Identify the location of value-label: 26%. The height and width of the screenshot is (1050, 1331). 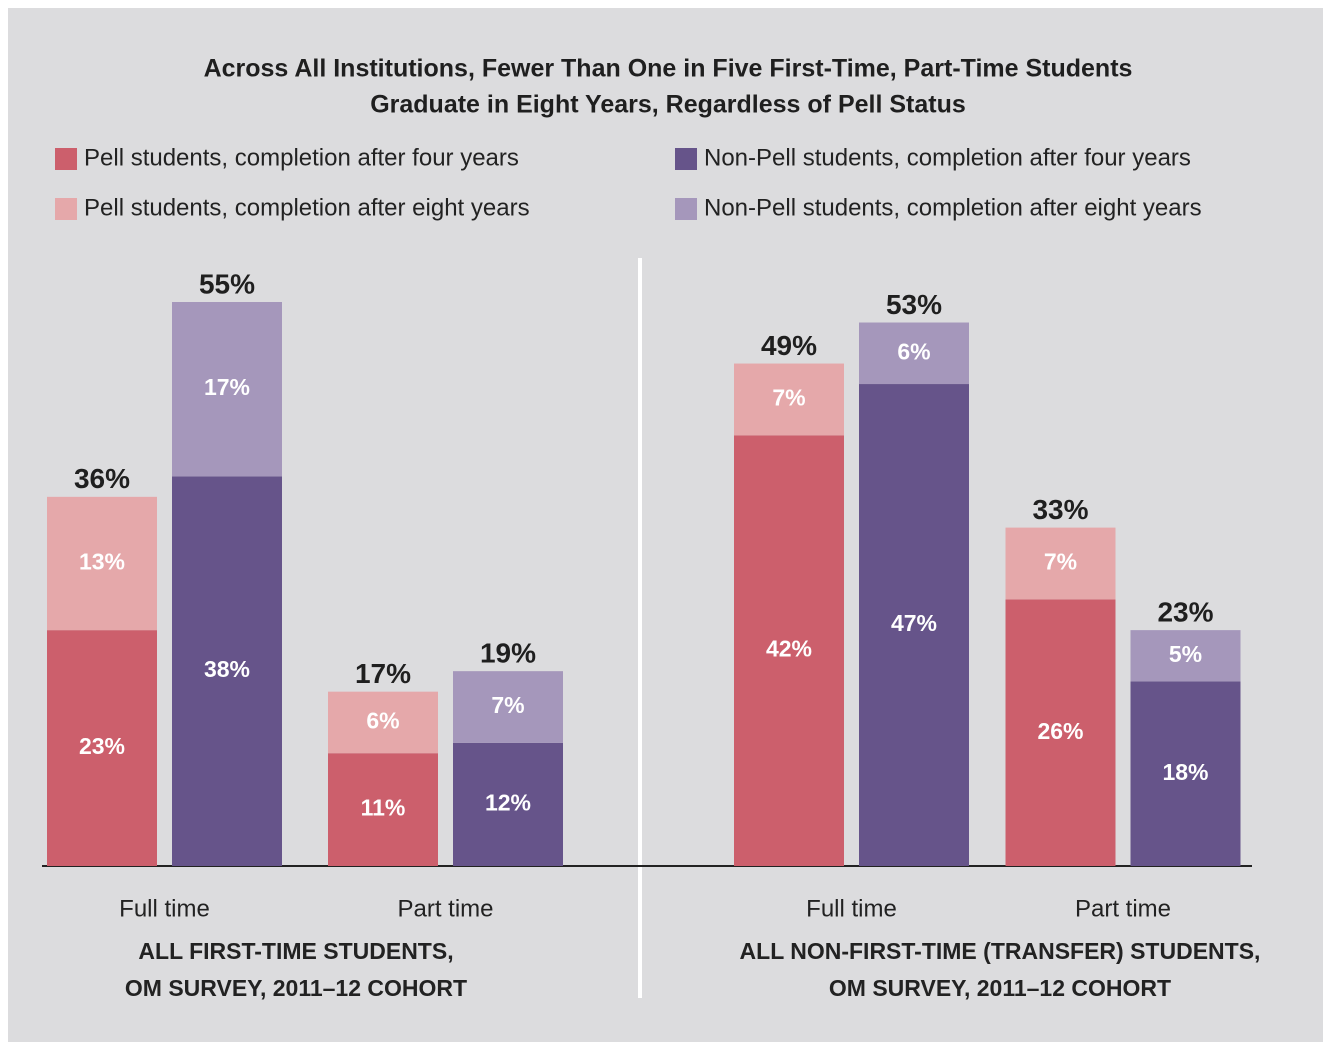
(1060, 731).